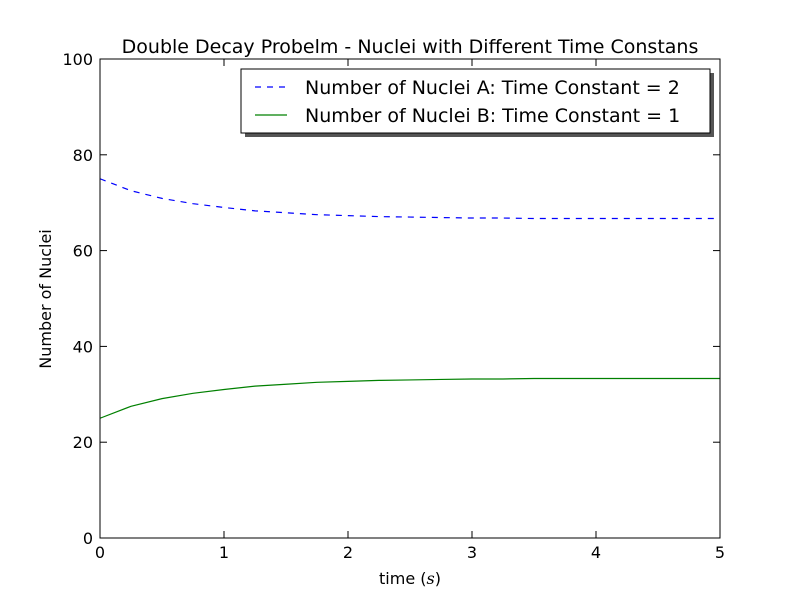  What do you see at coordinates (45, 299) in the screenshot?
I see `y-axis-label: Number of Nuclei` at bounding box center [45, 299].